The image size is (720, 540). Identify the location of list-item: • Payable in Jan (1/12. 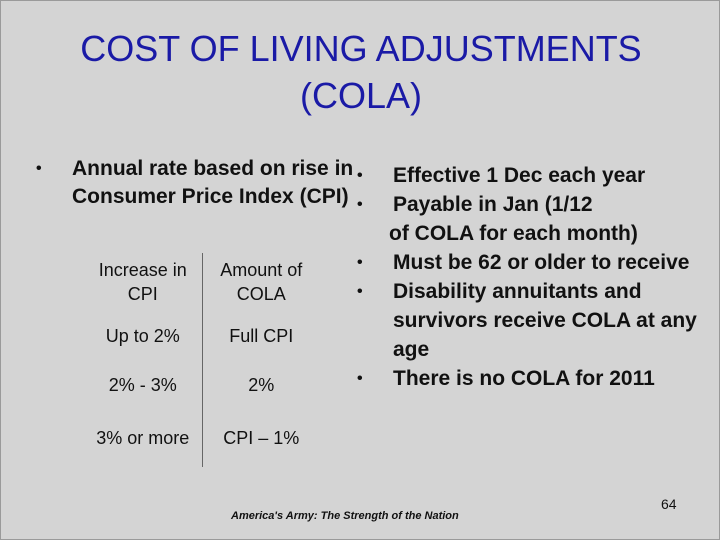
(533, 204).